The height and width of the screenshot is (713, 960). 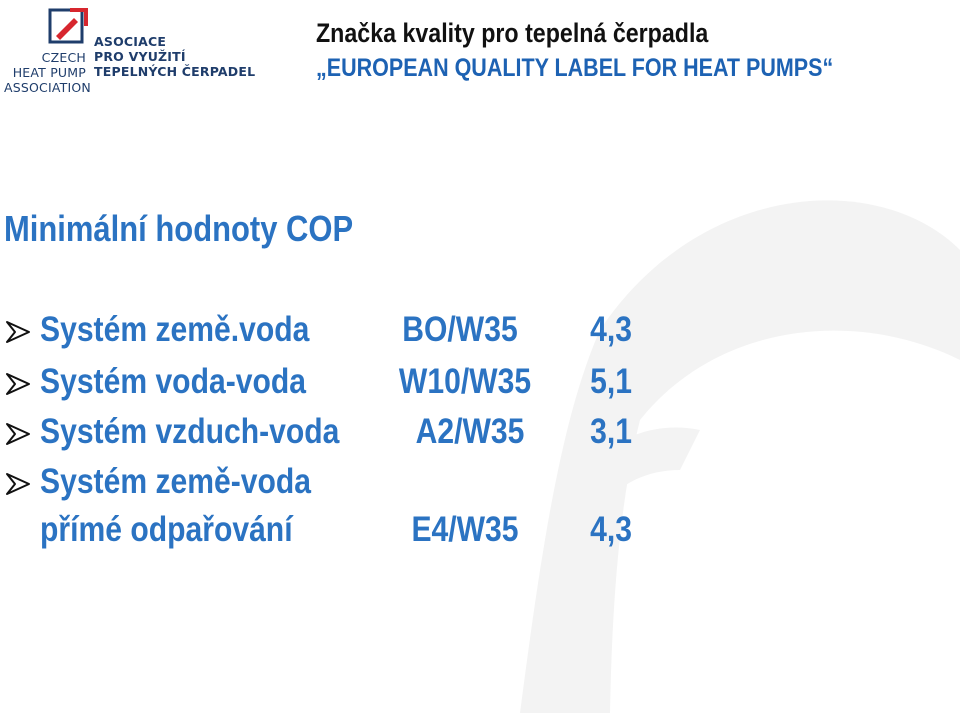 What do you see at coordinates (47, 87) in the screenshot?
I see `logo-left-line: ASSOCIATION` at bounding box center [47, 87].